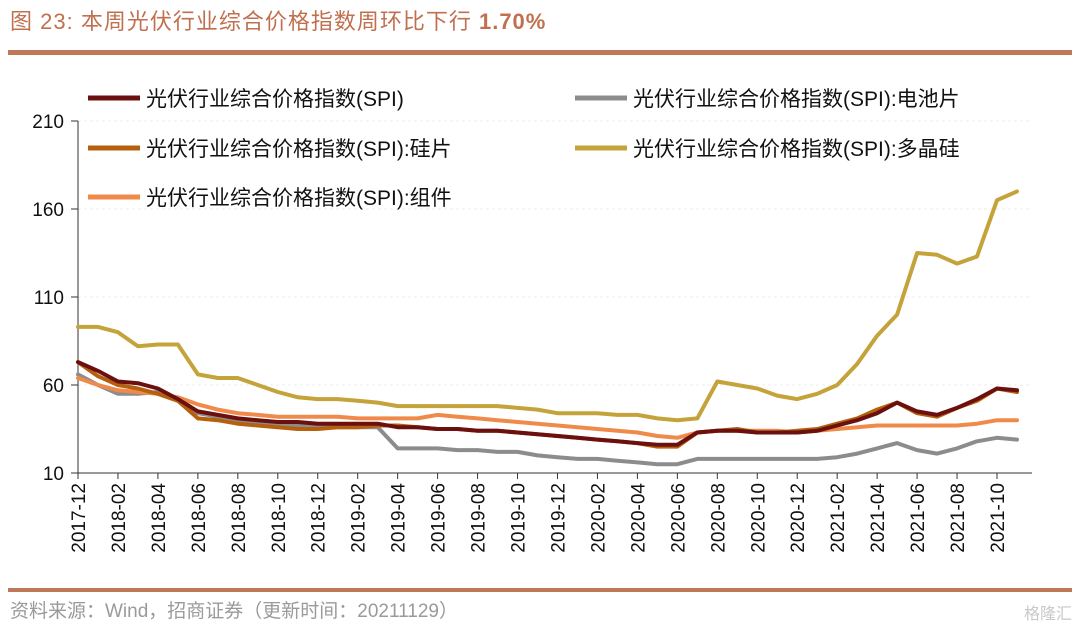  What do you see at coordinates (878, 518) in the screenshot?
I see `x-tick-label: 2021-04` at bounding box center [878, 518].